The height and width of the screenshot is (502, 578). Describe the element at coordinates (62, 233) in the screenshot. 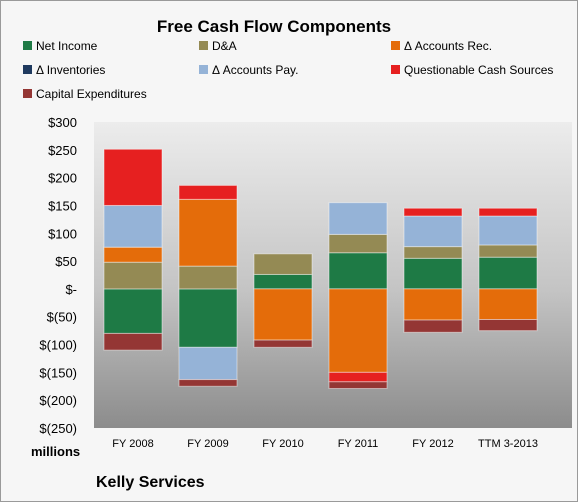

I see `y-tick-label: $100` at that location.